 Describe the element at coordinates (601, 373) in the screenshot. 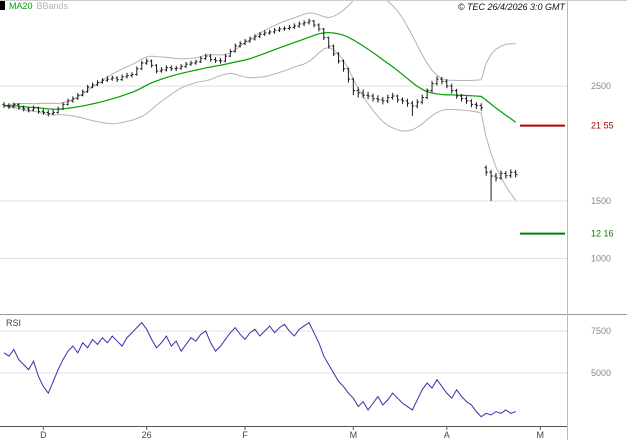

I see `svg-text: 5000` at that location.